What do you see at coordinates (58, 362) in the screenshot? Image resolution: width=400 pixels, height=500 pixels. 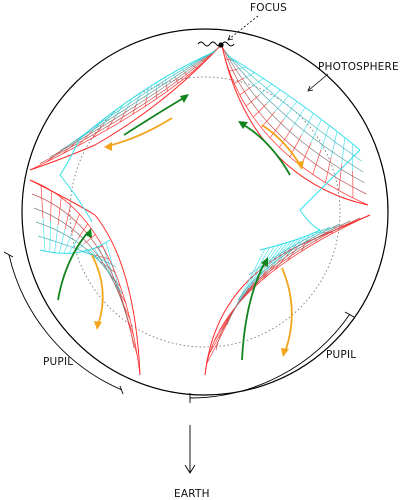 I see `pupil-left-label: PUPIL` at bounding box center [58, 362].